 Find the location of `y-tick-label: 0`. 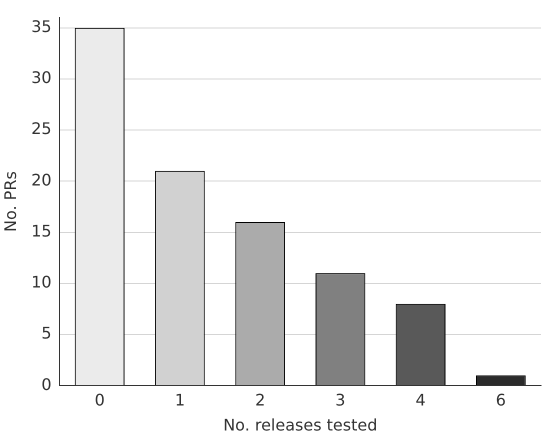

y-tick-label: 0 is located at coordinates (46, 384).